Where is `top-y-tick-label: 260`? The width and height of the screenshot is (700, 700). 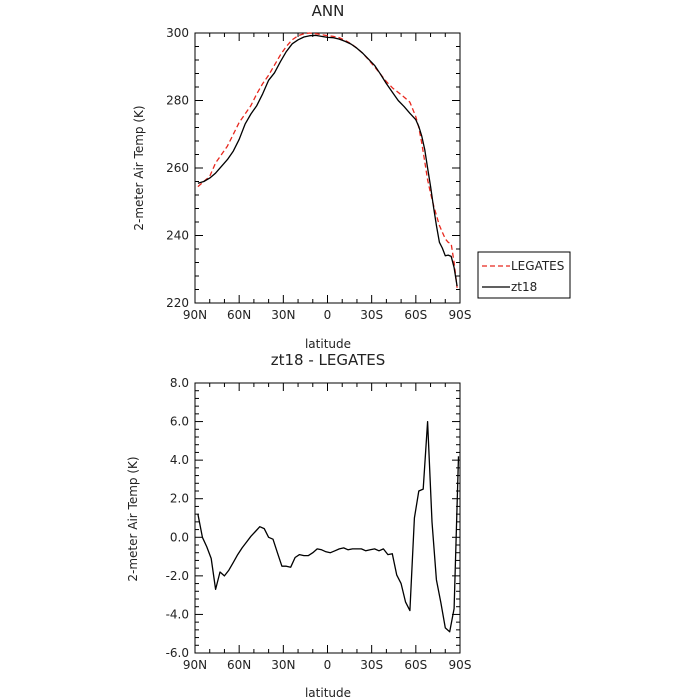 top-y-tick-label: 260 is located at coordinates (177, 168).